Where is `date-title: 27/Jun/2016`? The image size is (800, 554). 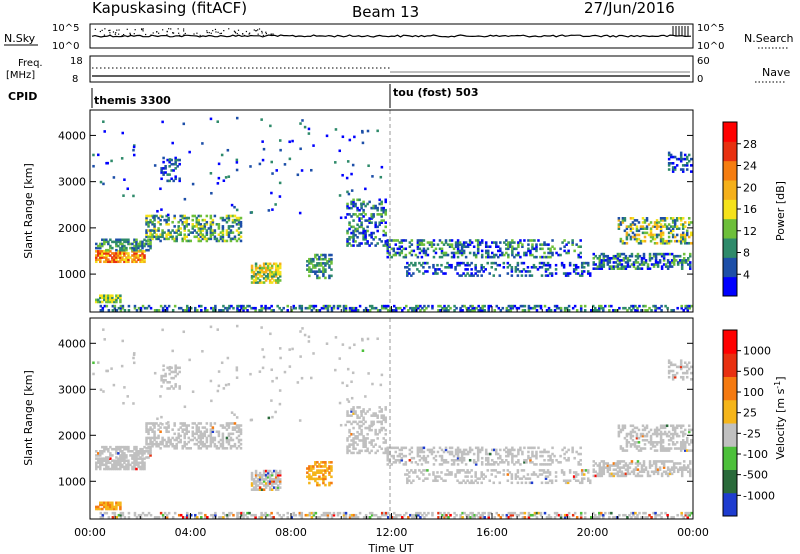
date-title: 27/Jun/2016 is located at coordinates (629, 8).